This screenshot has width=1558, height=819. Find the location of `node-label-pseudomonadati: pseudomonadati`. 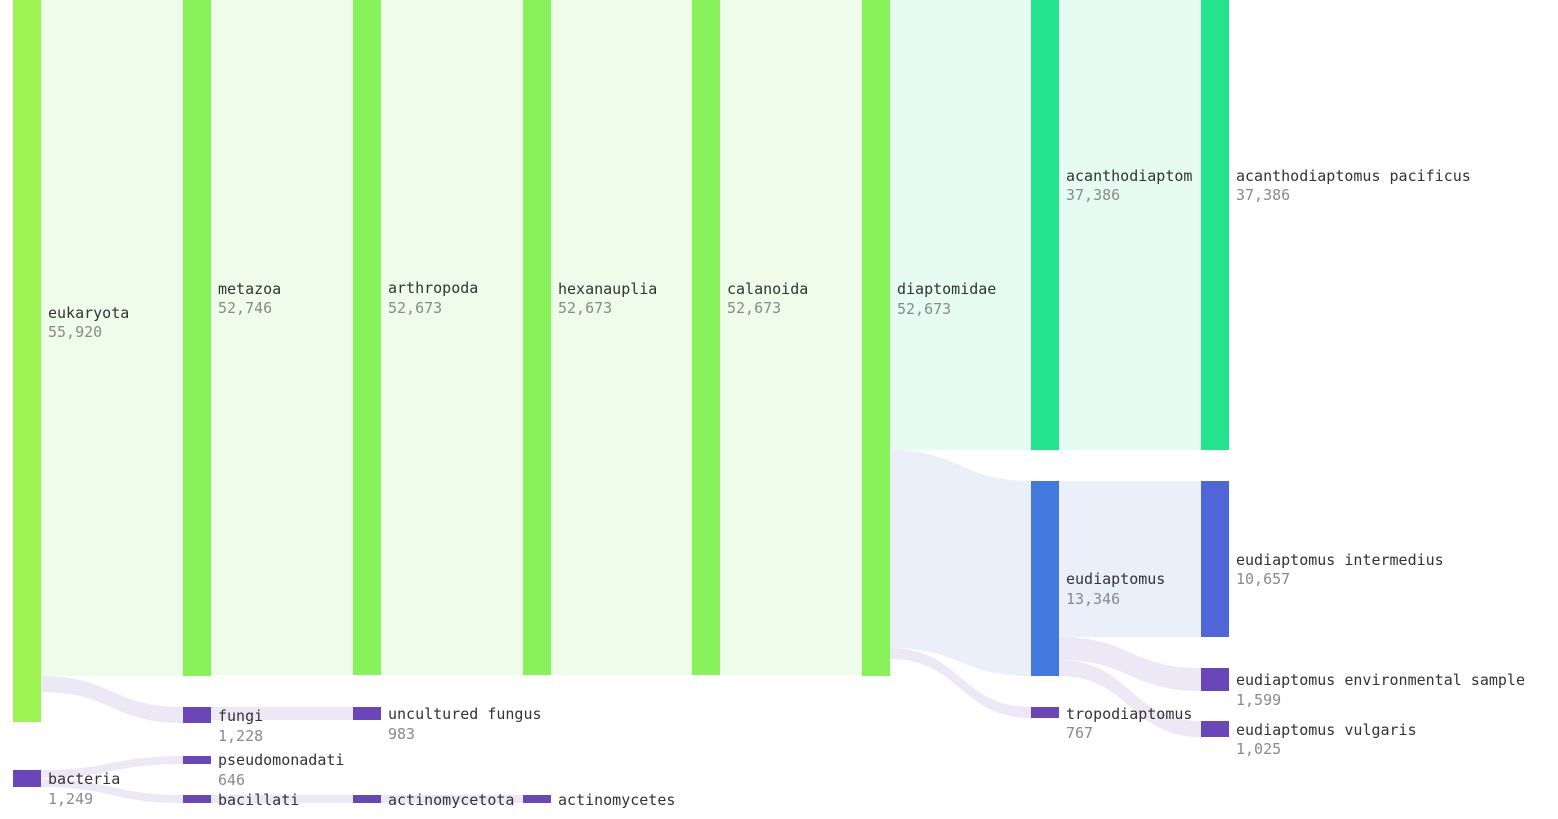

node-label-pseudomonadati: pseudomonadati is located at coordinates (281, 760).